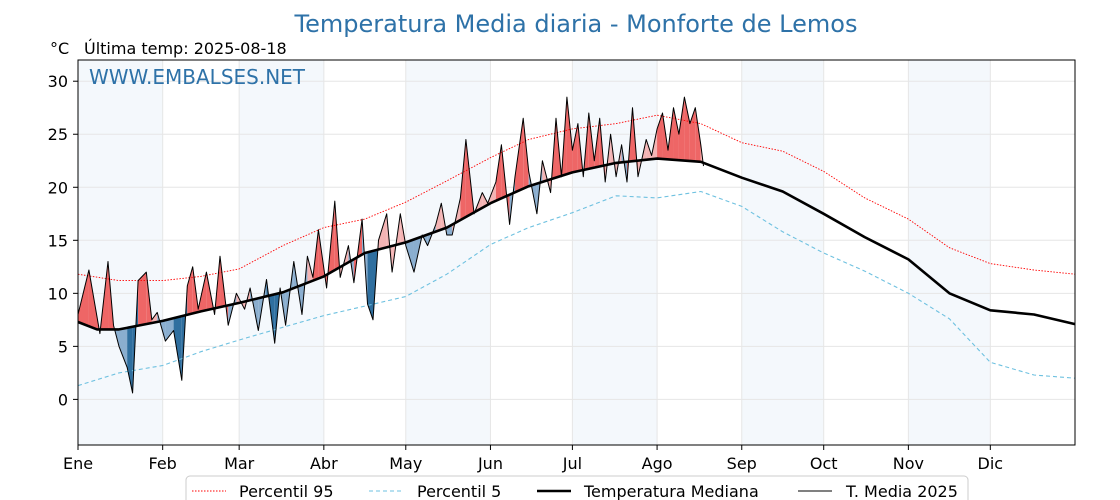 This screenshot has height=500, width=1120. I want to click on legend-label-median: Temperatura Mediana, so click(671, 491).